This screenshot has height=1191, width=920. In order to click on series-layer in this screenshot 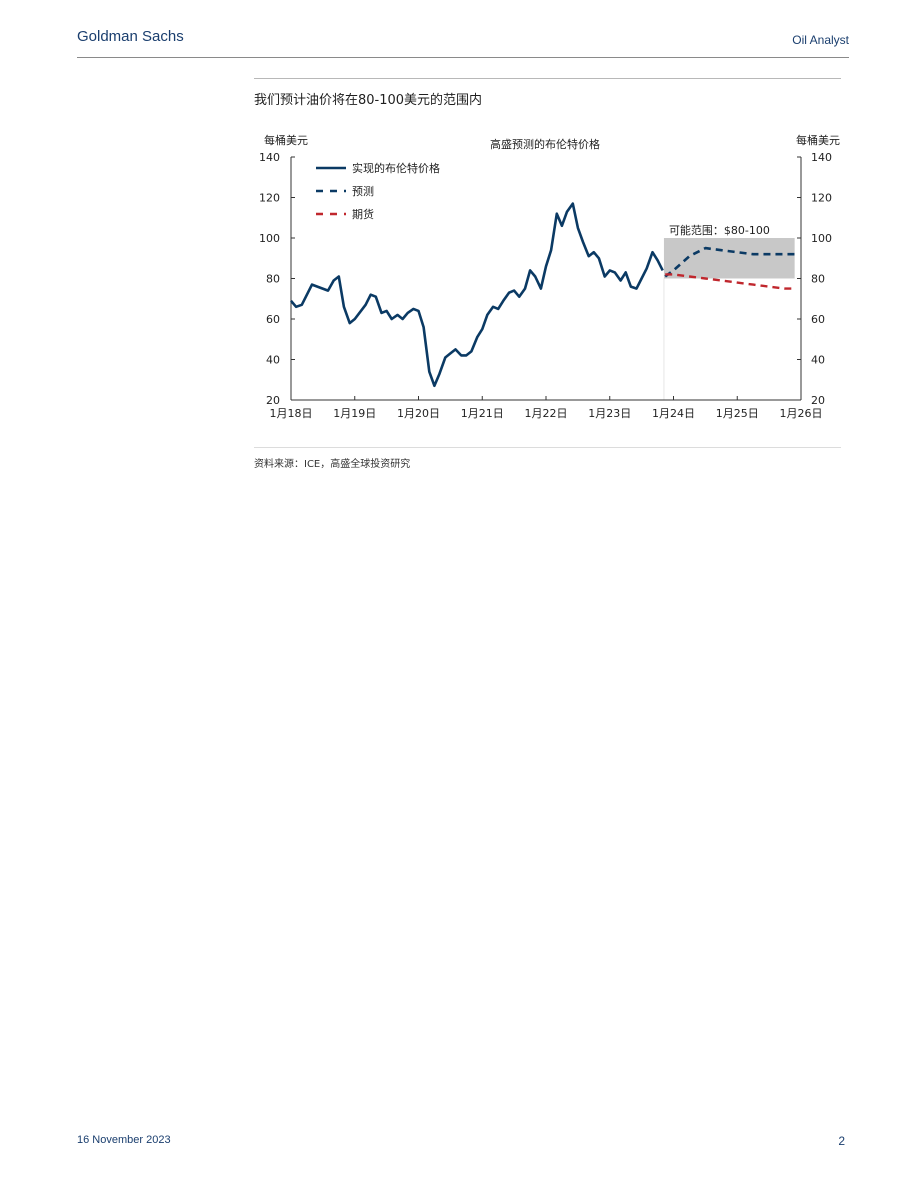, I will do `click(542, 295)`.